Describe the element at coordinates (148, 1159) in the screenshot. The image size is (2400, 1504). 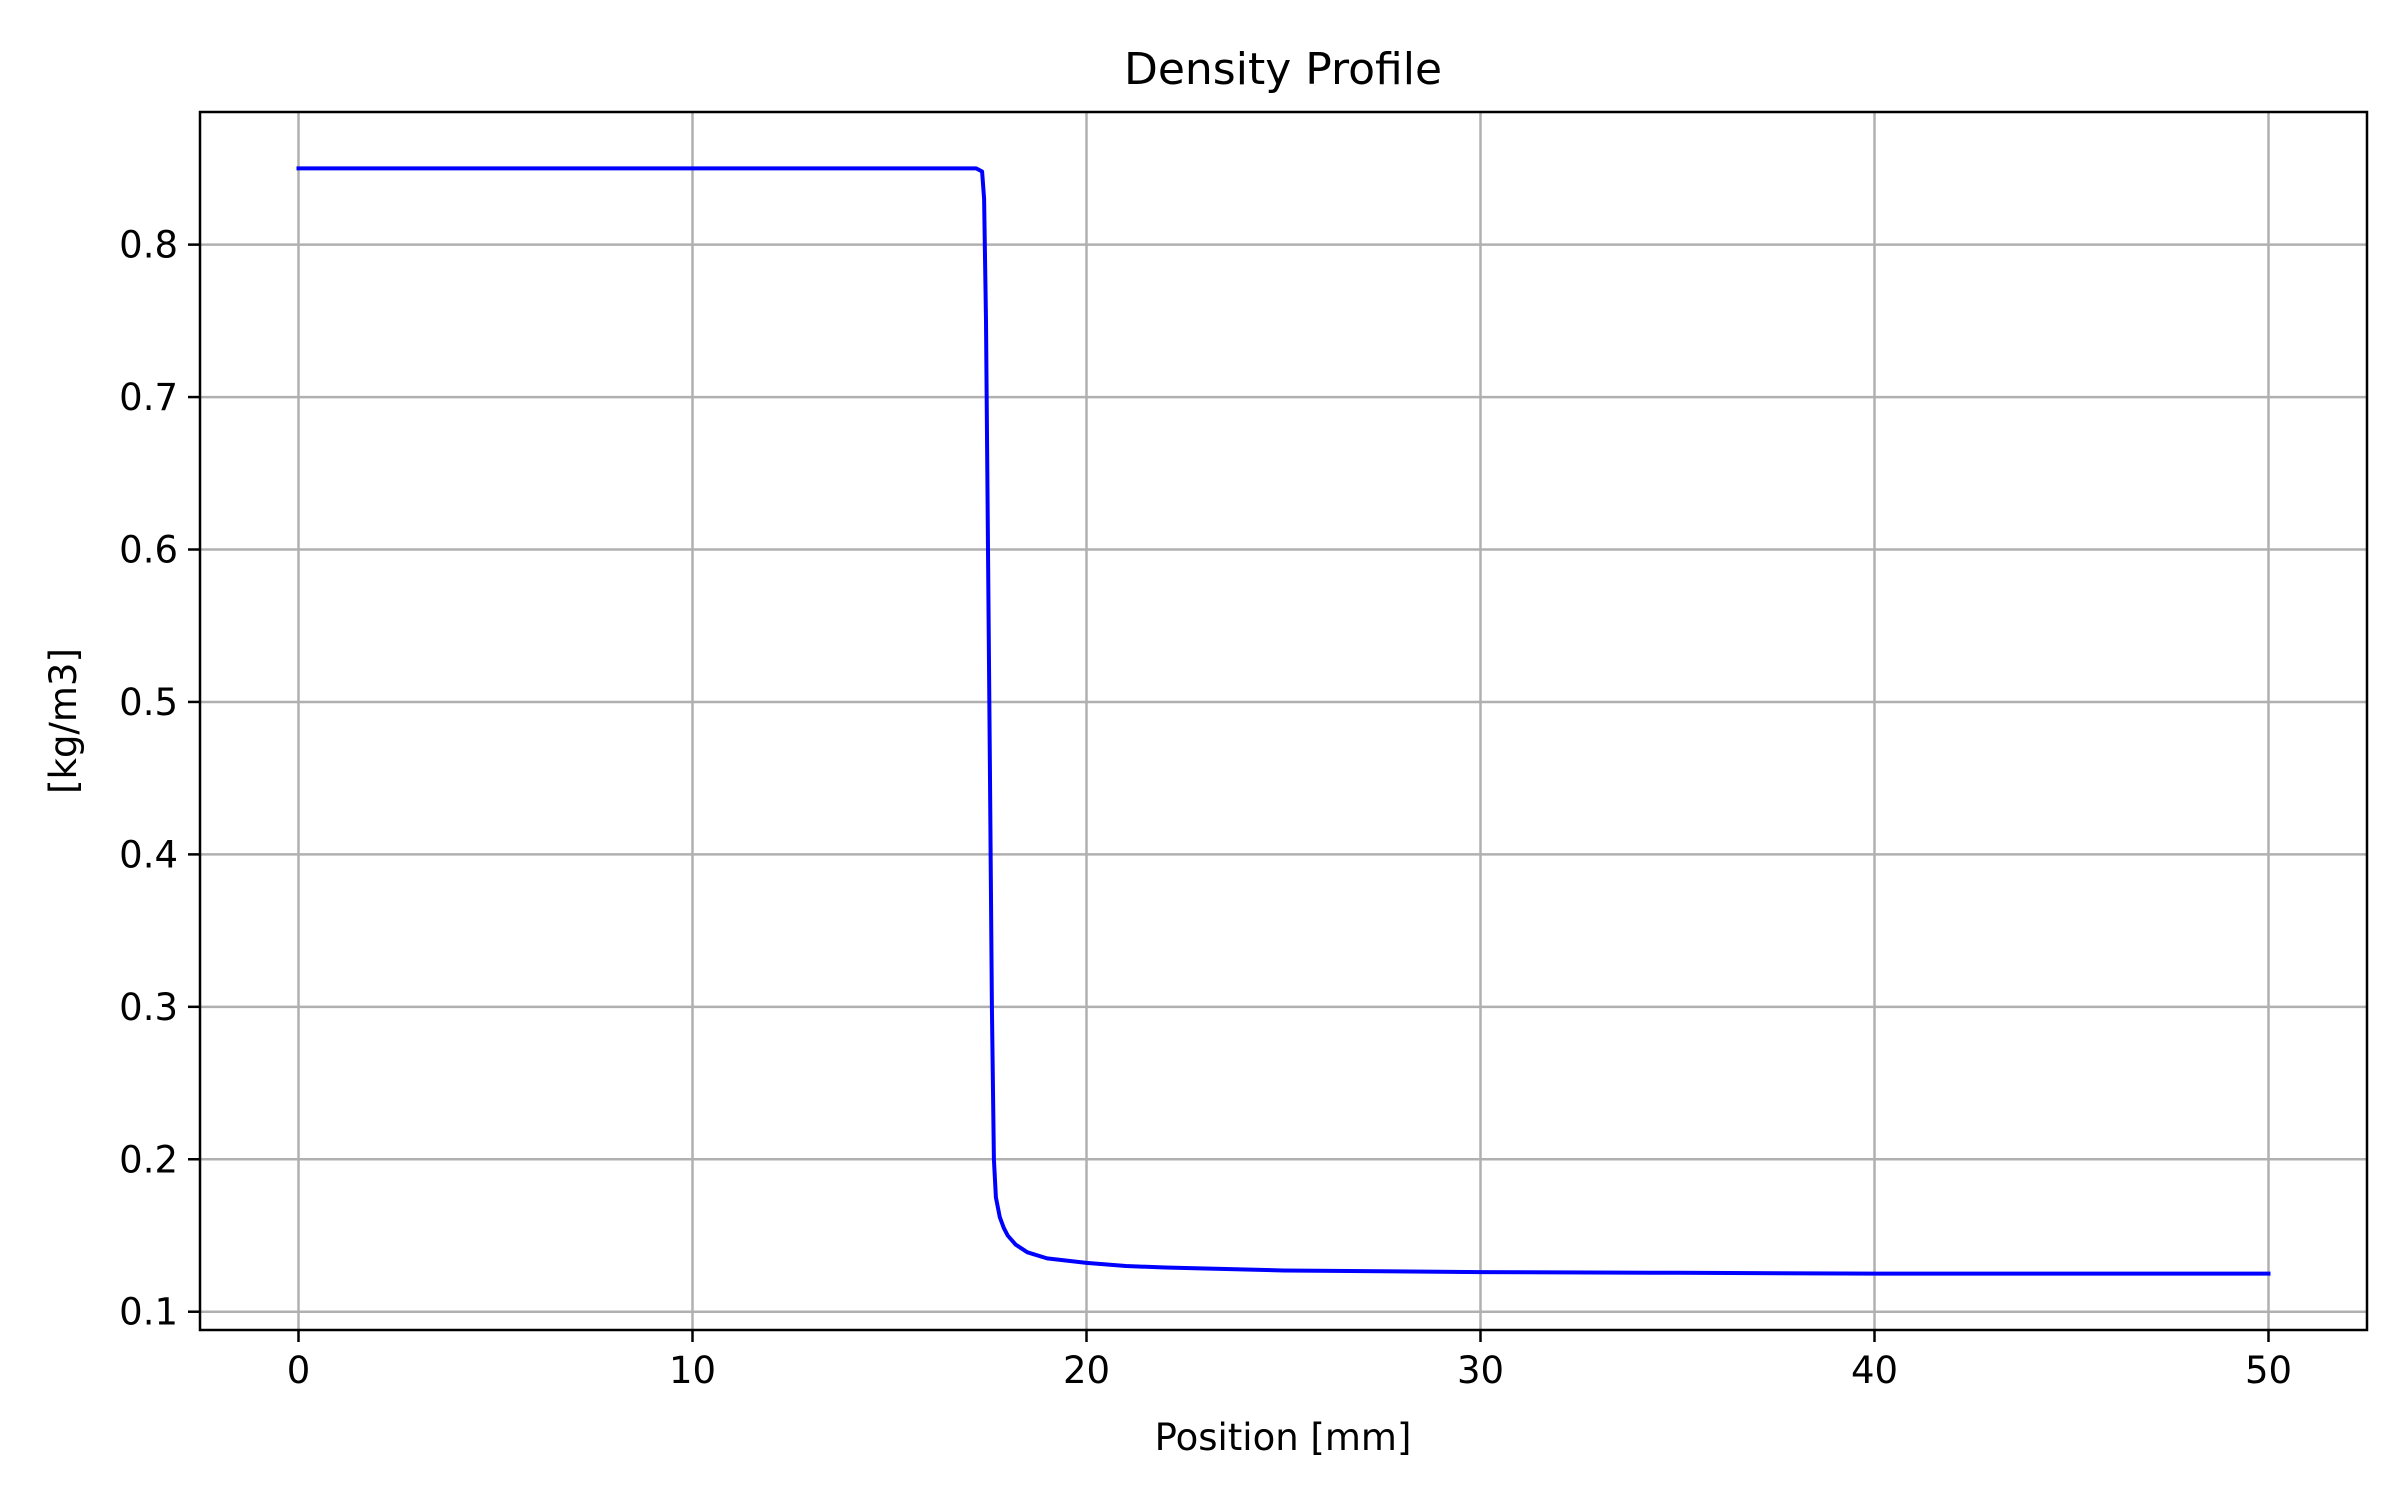
I see `y-tick-label: 0.2` at that location.